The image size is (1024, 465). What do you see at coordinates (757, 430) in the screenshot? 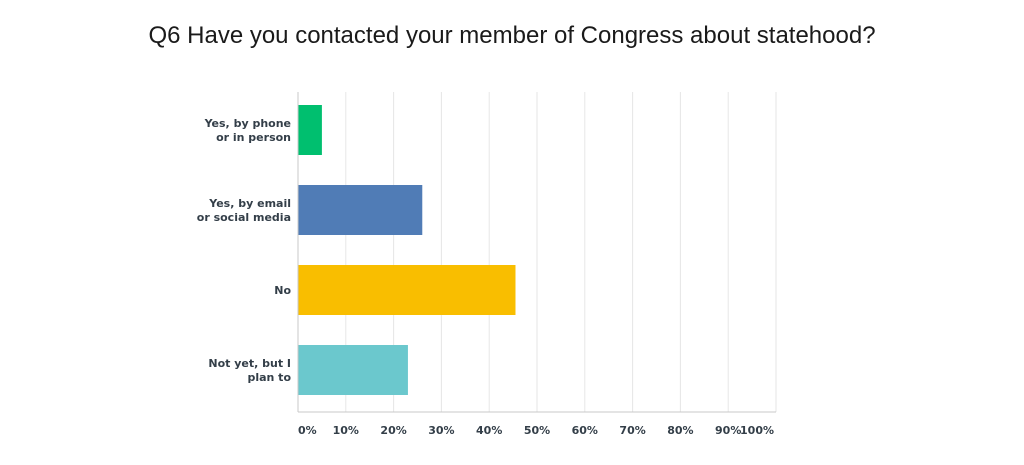
I see `x-tick-label: 100%` at bounding box center [757, 430].